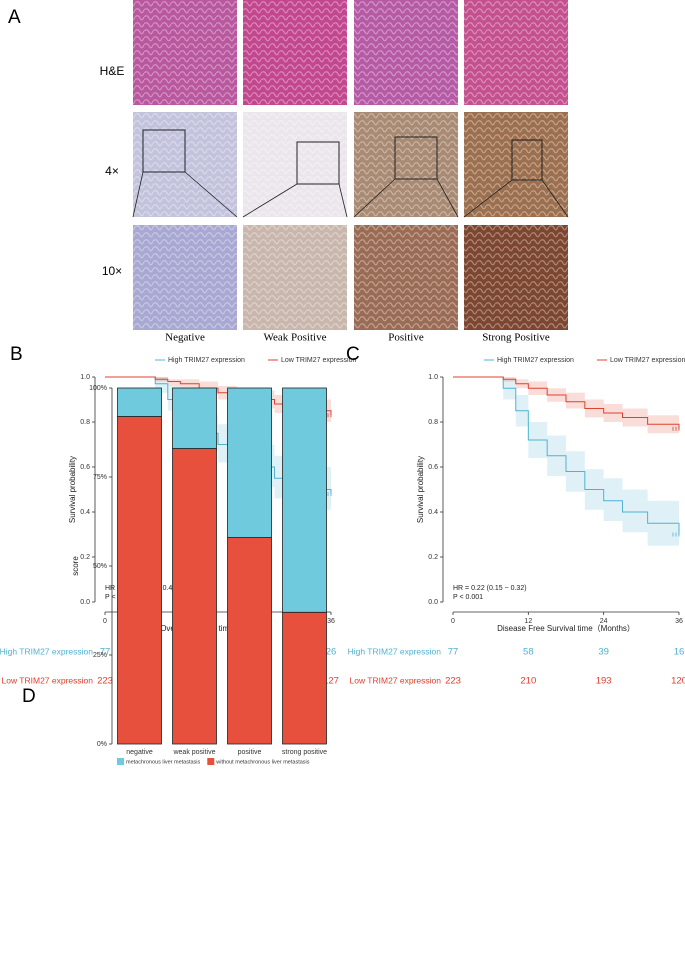 The image size is (685, 963). Describe the element at coordinates (468, 597) in the screenshot. I see `annotation: P < 0.001` at that location.